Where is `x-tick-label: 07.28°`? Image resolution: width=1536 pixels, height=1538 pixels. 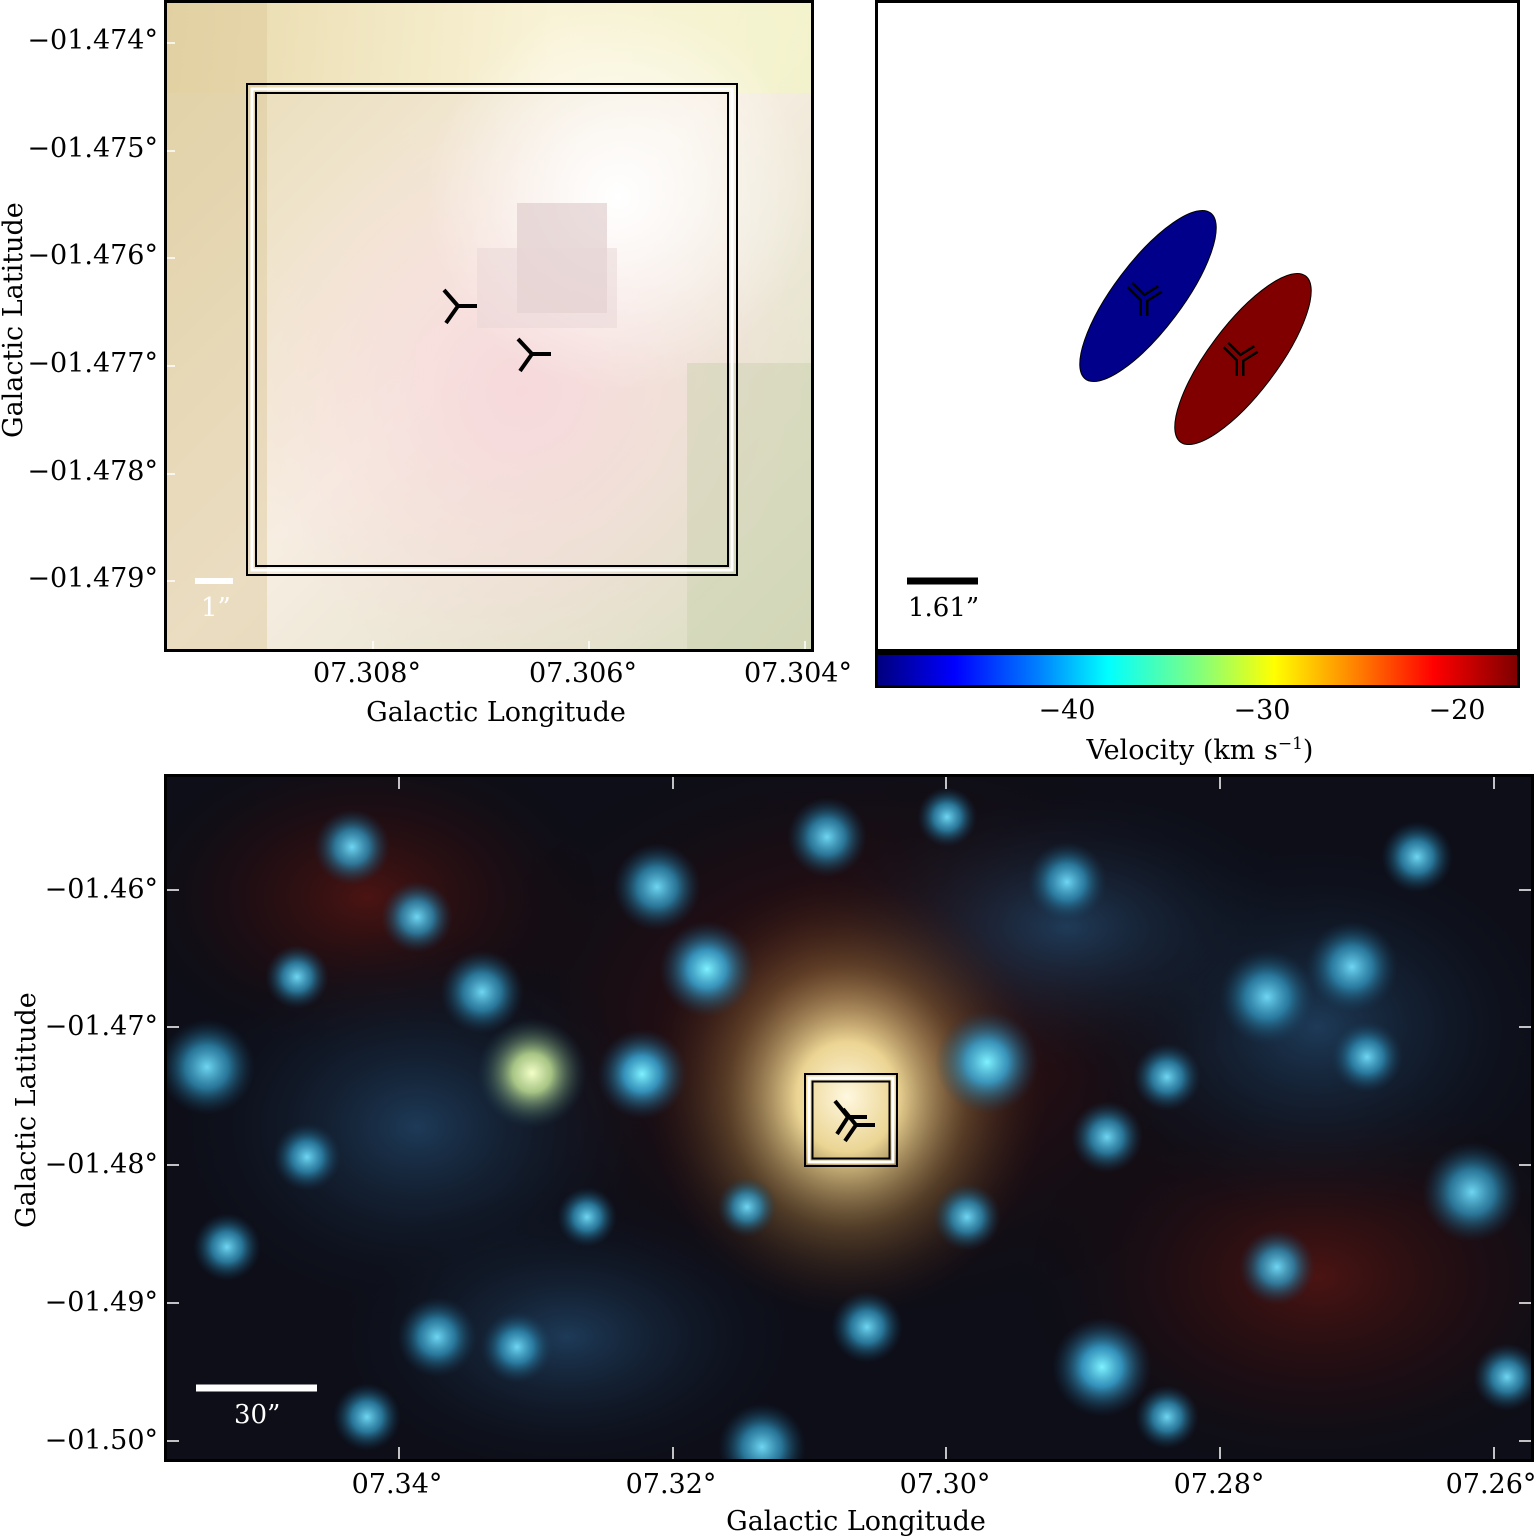
x-tick-label: 07.28° is located at coordinates (1219, 1484).